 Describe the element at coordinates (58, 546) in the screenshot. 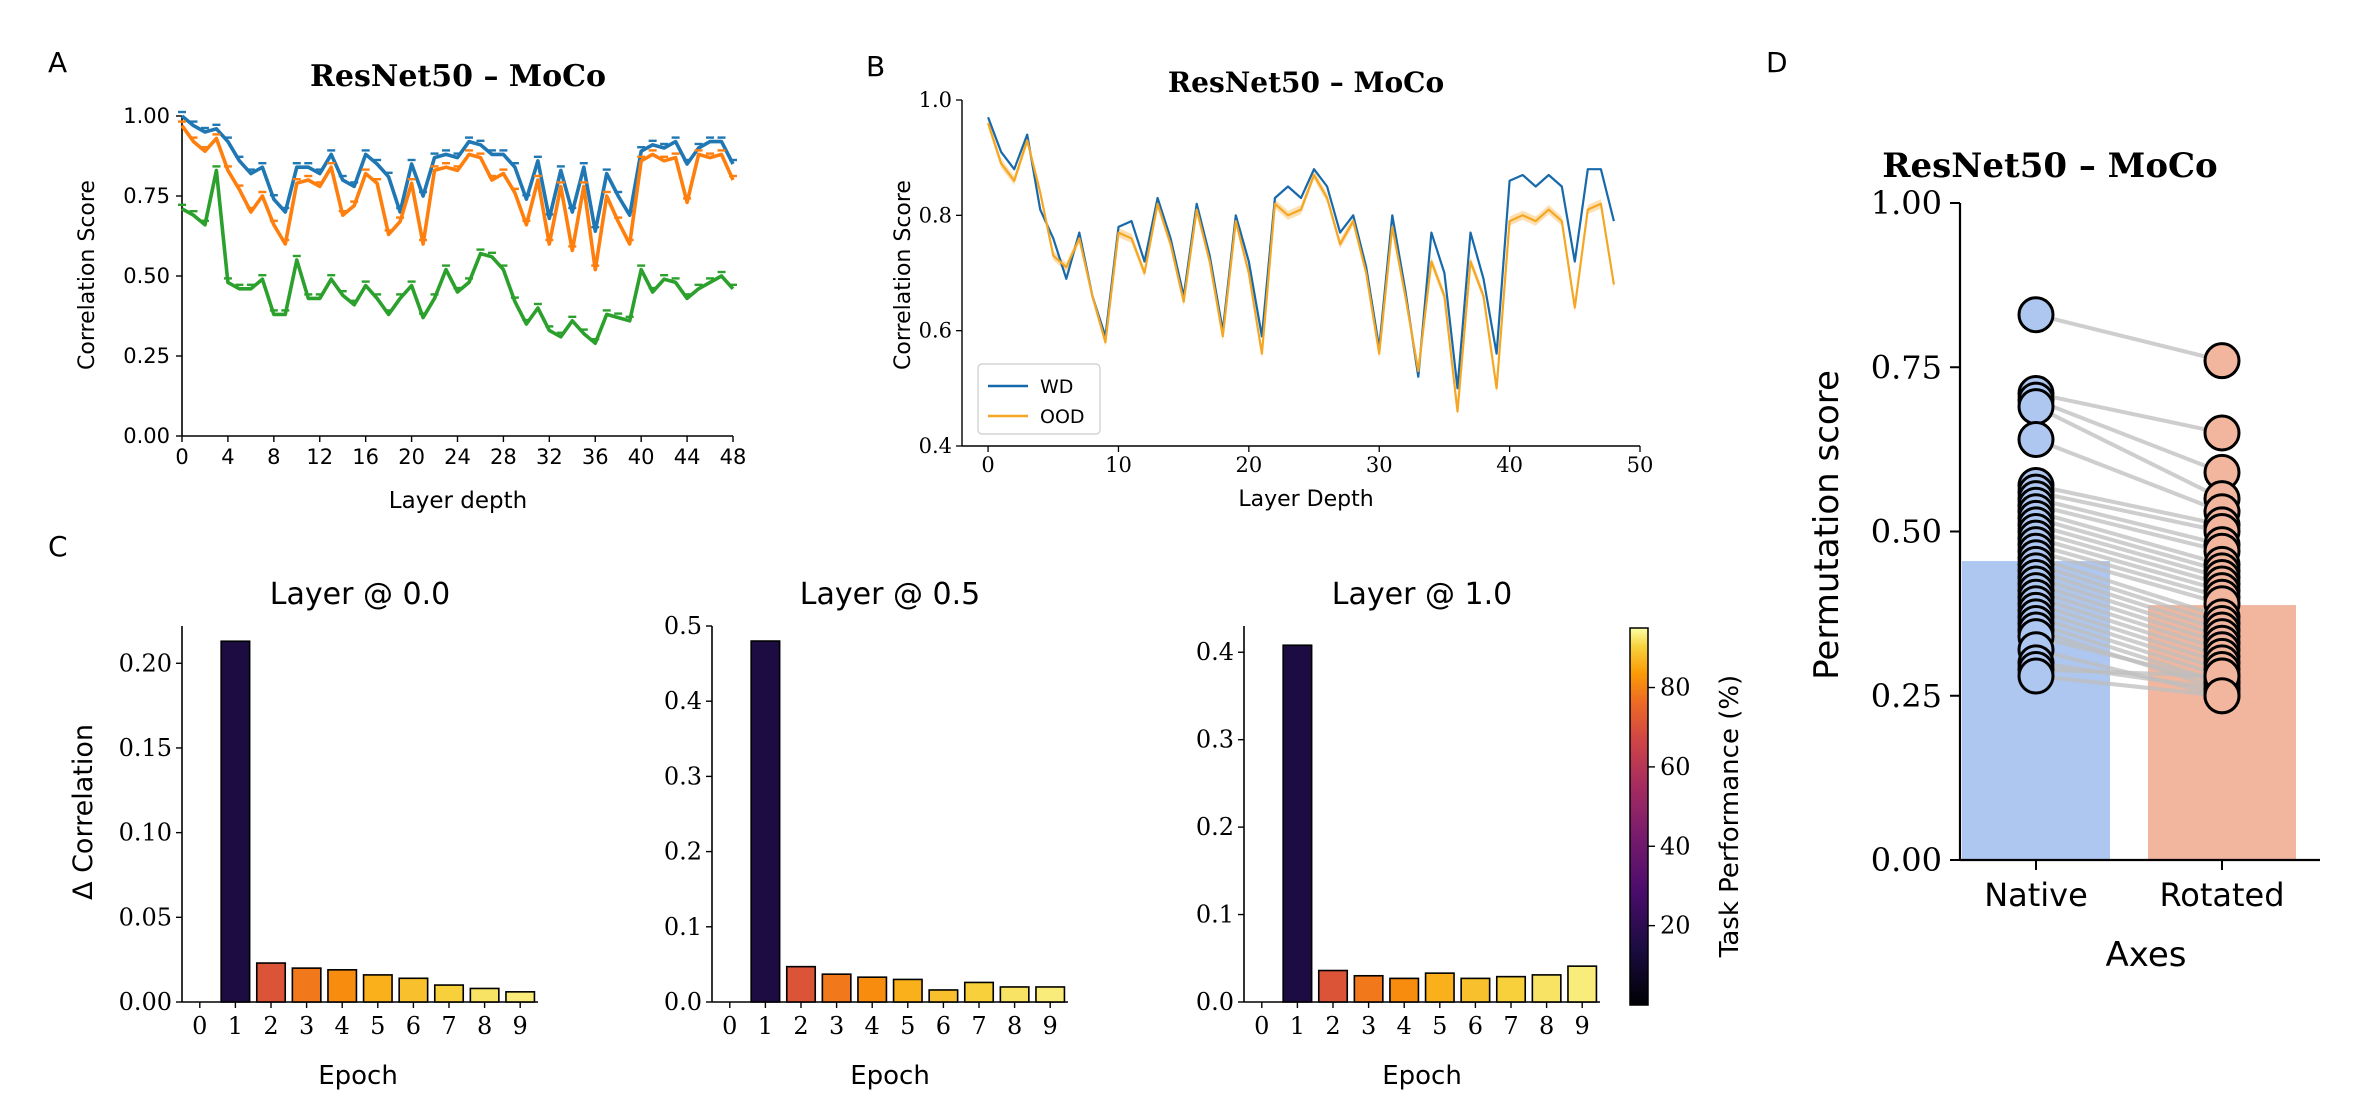

I see `panel-letter-c: C` at that location.